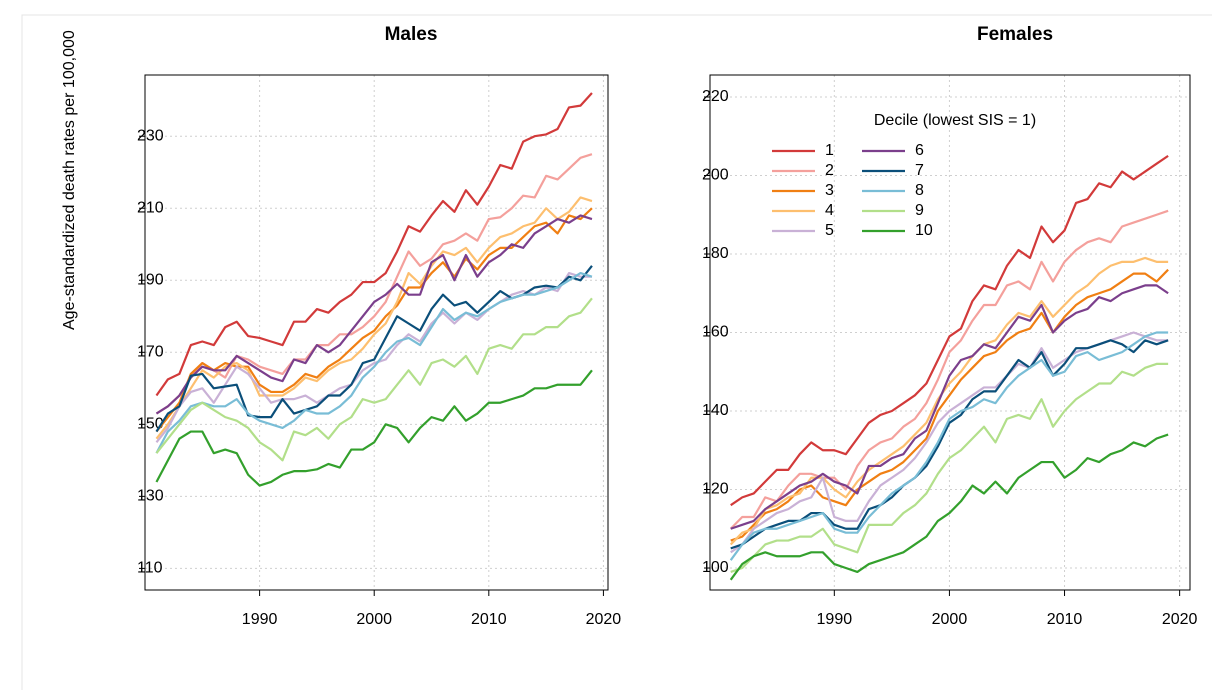  What do you see at coordinates (829, 150) in the screenshot?
I see `legend-label: 1` at bounding box center [829, 150].